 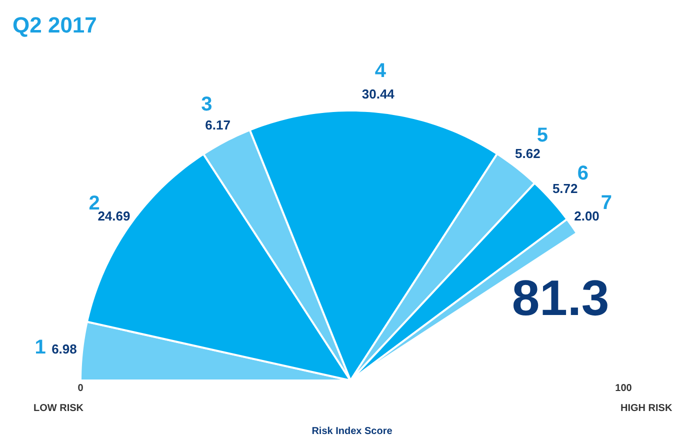 What do you see at coordinates (527, 153) in the screenshot?
I see `data-label: 5.62` at bounding box center [527, 153].